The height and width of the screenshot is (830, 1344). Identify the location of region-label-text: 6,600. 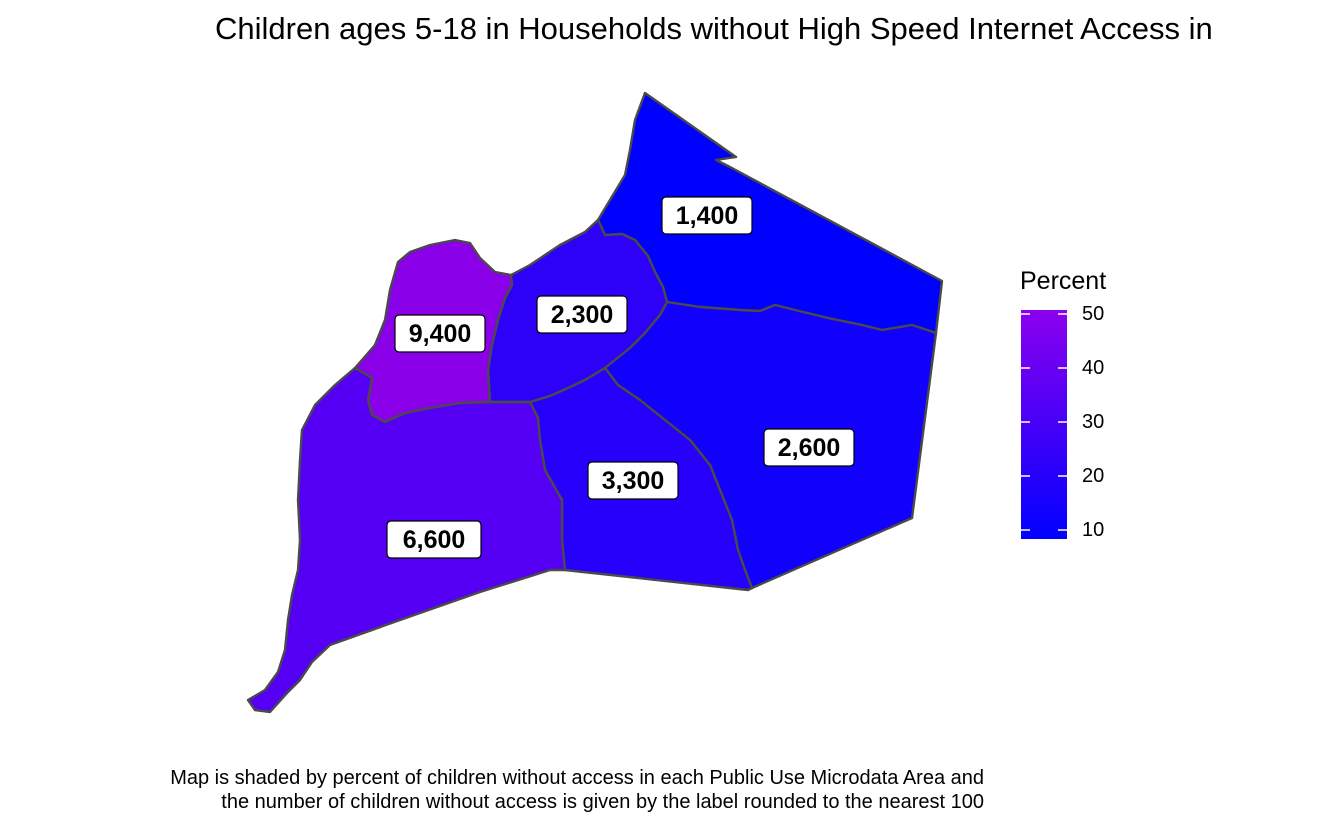
(434, 540).